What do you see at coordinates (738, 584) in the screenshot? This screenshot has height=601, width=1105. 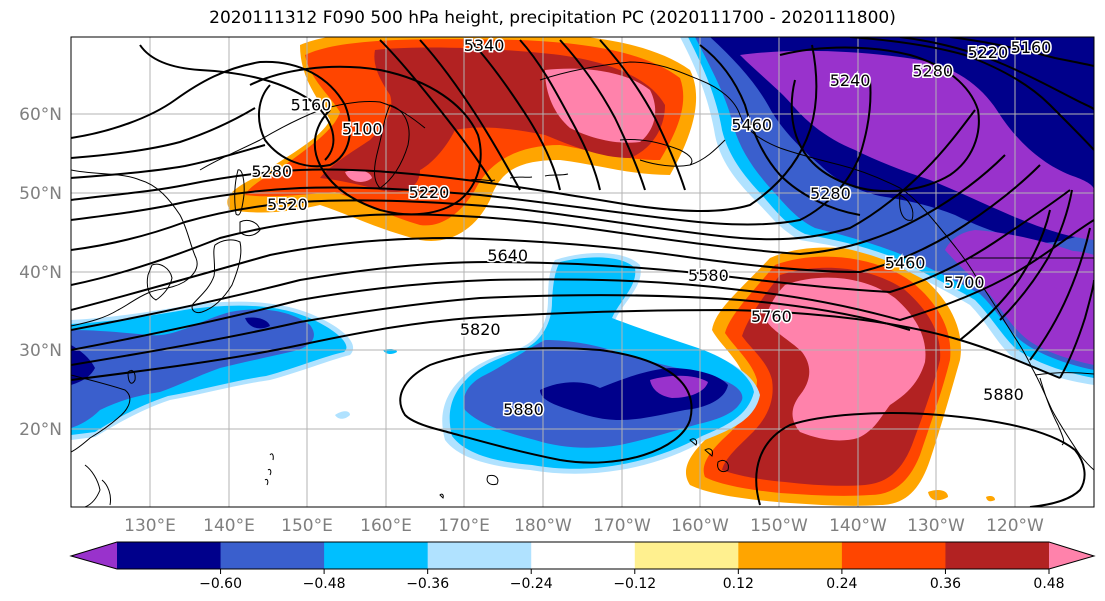 I see `colorbar-tick-label: 0.12` at bounding box center [738, 584].